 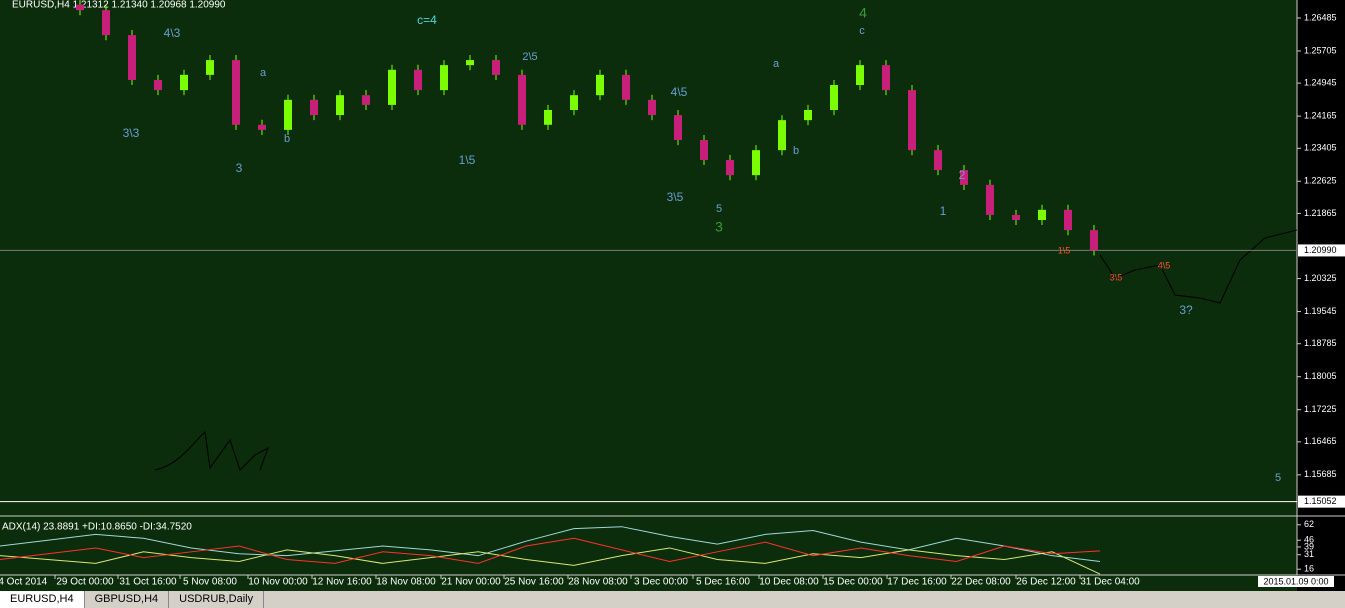 What do you see at coordinates (917, 582) in the screenshot?
I see `x-tick-label: 17 Dec 16:00` at bounding box center [917, 582].